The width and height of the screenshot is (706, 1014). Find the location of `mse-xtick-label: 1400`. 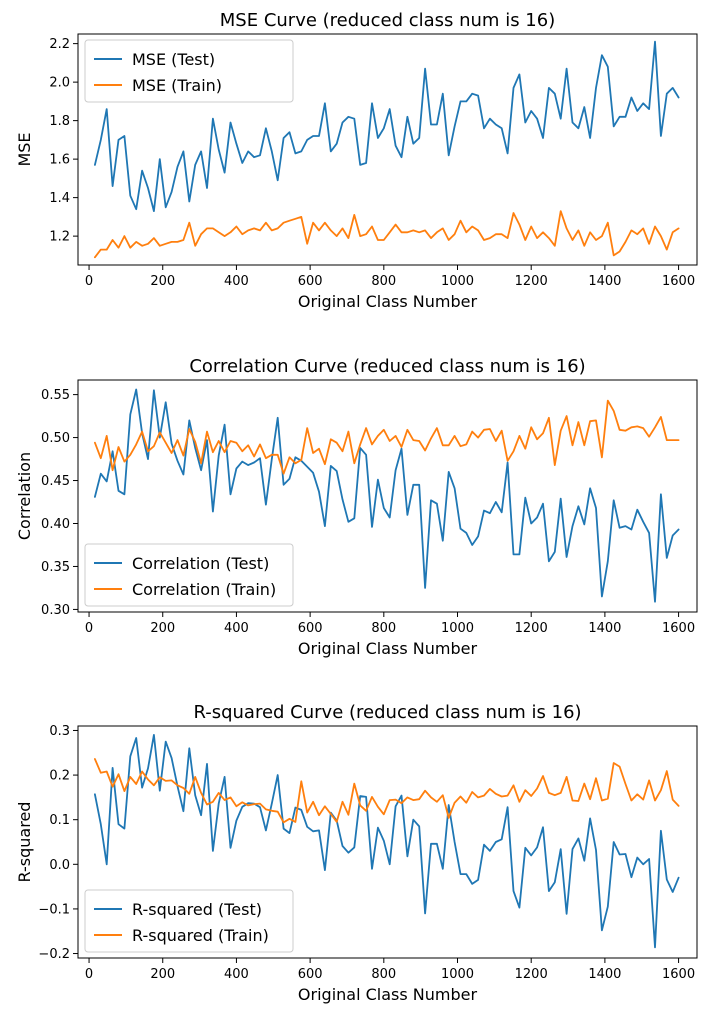

mse-xtick-label: 1400 is located at coordinates (604, 281).